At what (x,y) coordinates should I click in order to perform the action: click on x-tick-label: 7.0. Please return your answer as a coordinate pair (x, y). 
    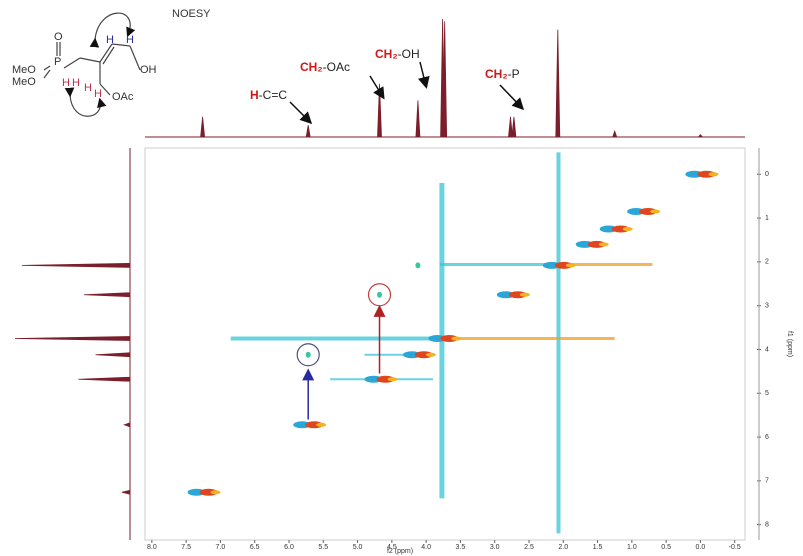
    Looking at the image, I should click on (221, 547).